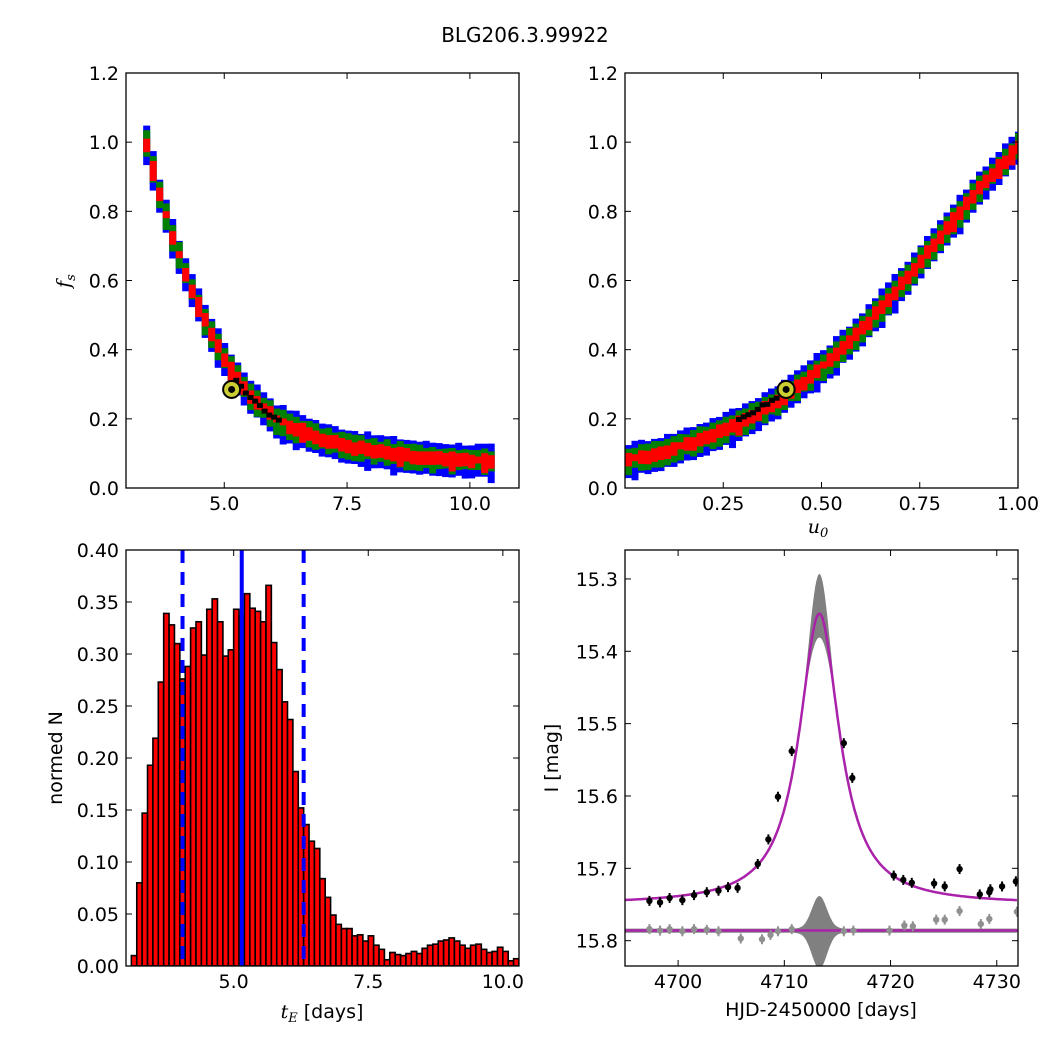 The image size is (1050, 1054). I want to click on y-tick-label: 15.3, so click(597, 580).